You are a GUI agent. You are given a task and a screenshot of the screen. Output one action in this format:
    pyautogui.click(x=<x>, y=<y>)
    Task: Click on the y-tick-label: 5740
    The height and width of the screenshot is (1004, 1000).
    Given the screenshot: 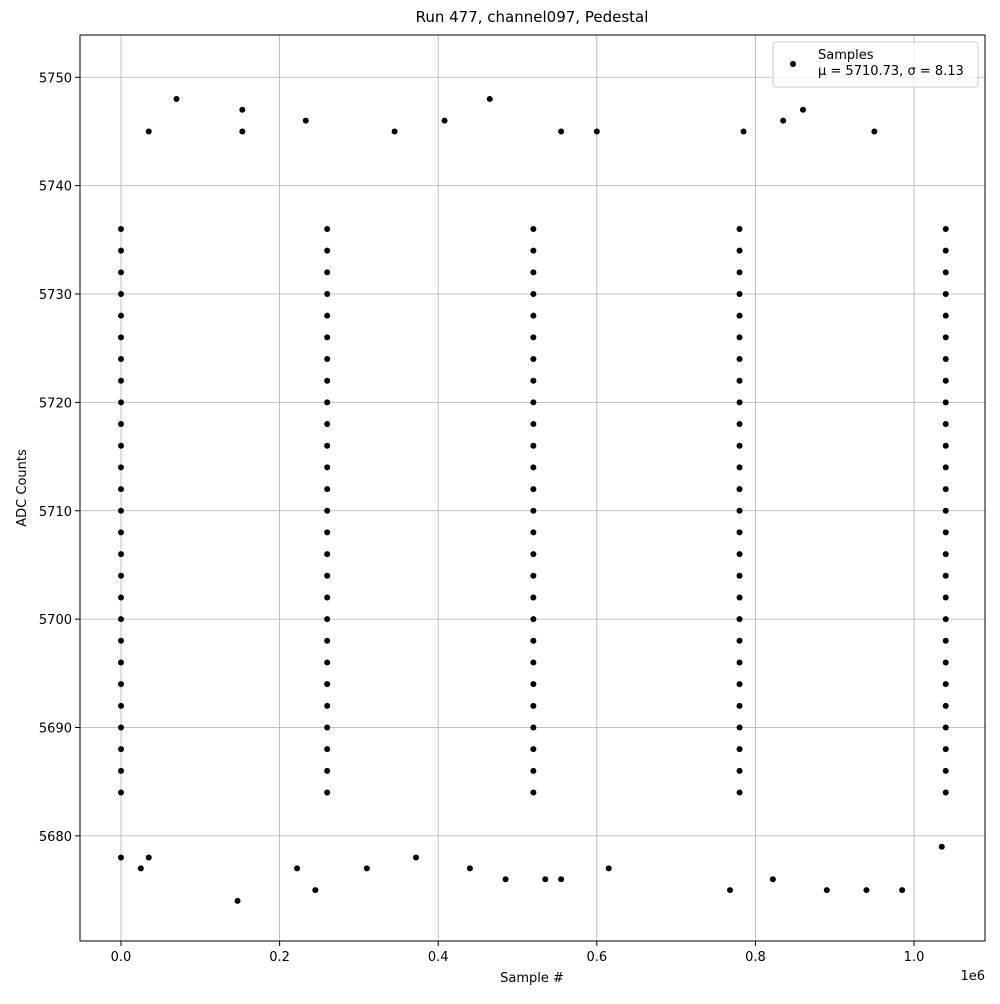 What is the action you would take?
    pyautogui.click(x=55, y=187)
    